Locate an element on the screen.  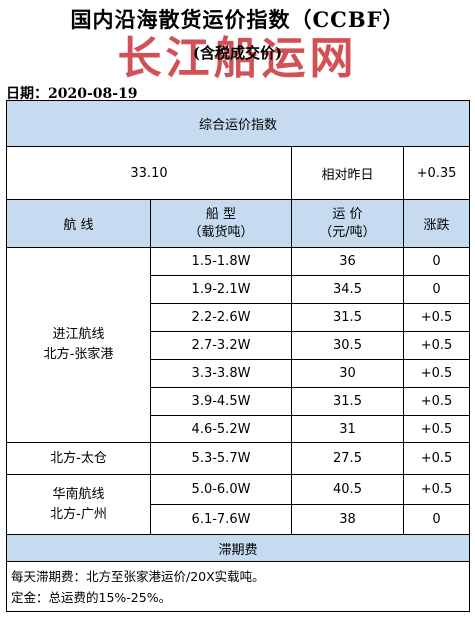
page-title: 国内沿海散货运价指数（CCBF） is located at coordinates (237, 19).